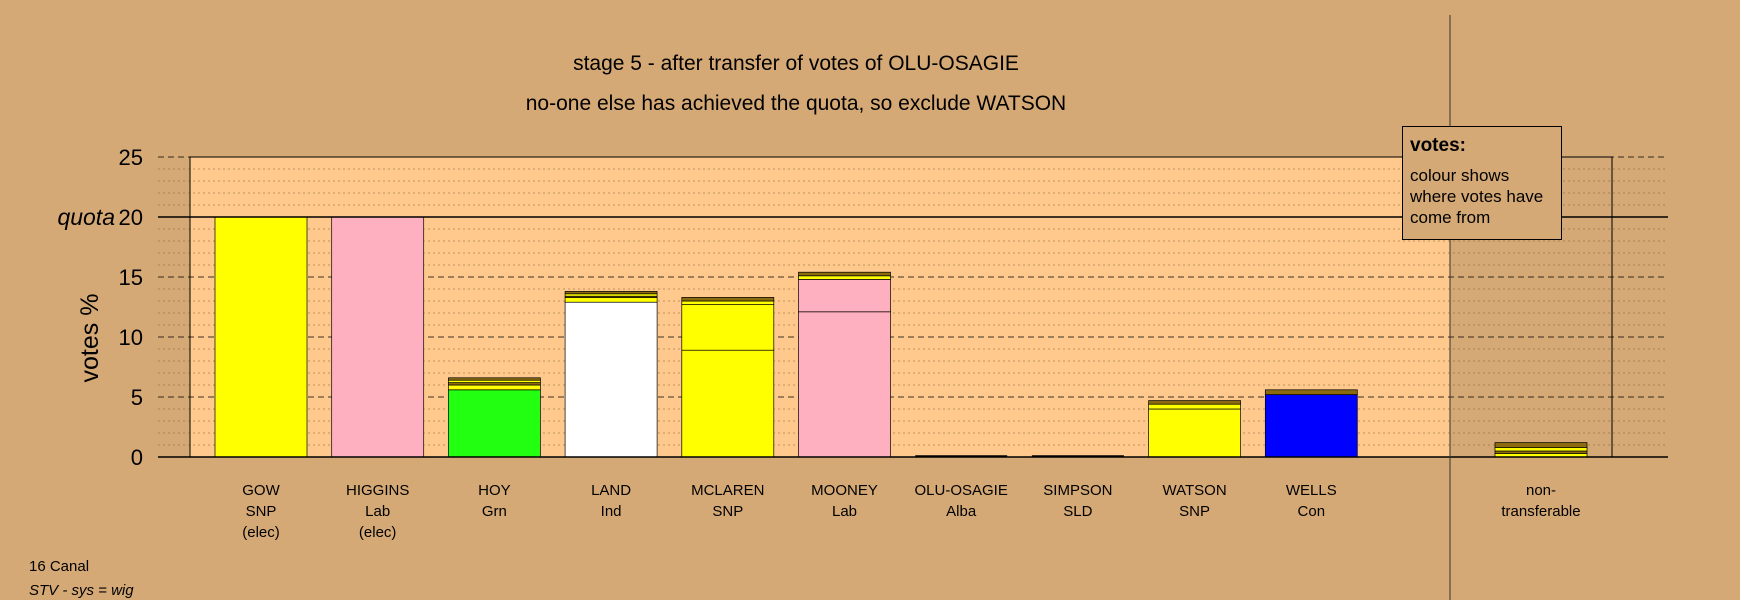 Image resolution: width=1740 pixels, height=600 pixels. I want to click on bar-mooney, so click(844, 364).